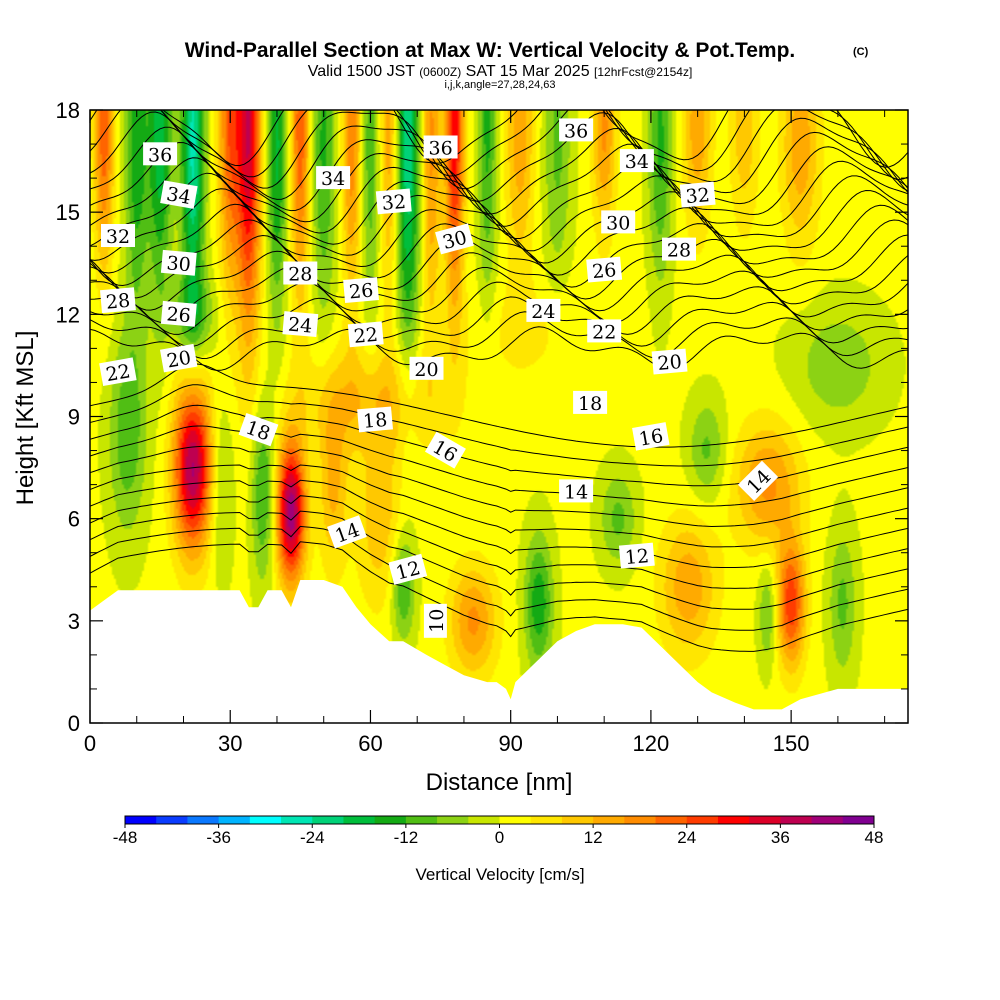 The image size is (1000, 1000). What do you see at coordinates (499, 837) in the screenshot?
I see `colorbar-tick-label: 0` at bounding box center [499, 837].